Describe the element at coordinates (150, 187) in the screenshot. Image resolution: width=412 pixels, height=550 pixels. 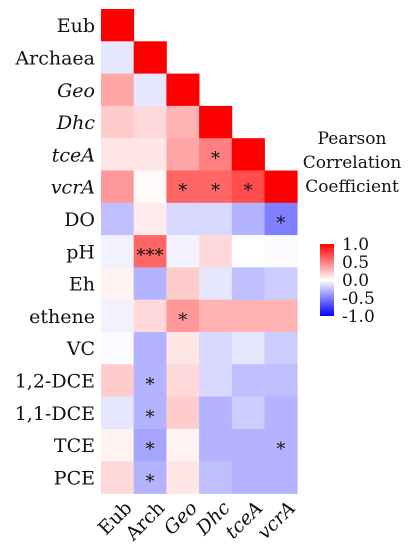
I see `heatmap-cell-vcra-arch` at that location.